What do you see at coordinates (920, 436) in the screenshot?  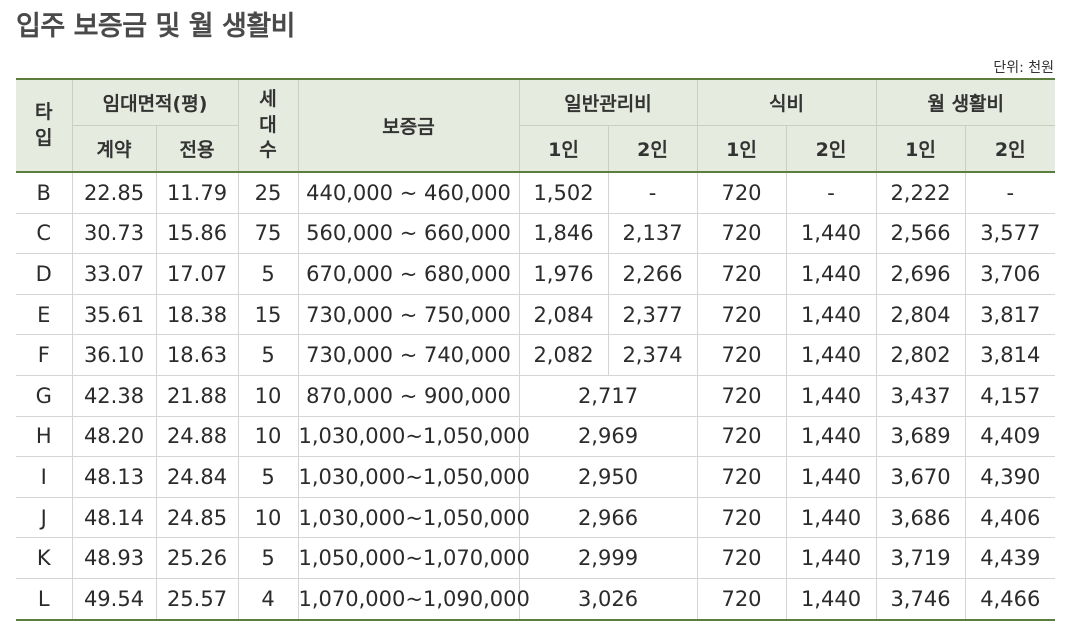 I see `cell-living-one: 3,689` at bounding box center [920, 436].